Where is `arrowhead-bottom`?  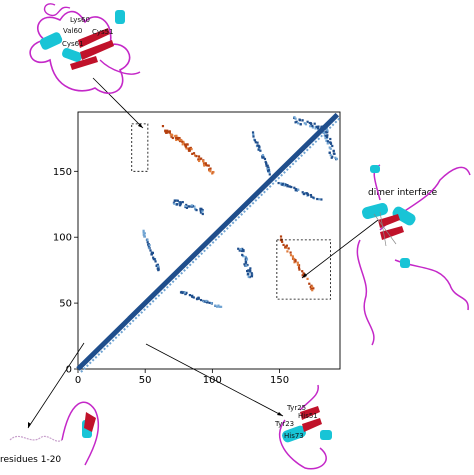
arrowhead-bottom is located at coordinates (280, 414).